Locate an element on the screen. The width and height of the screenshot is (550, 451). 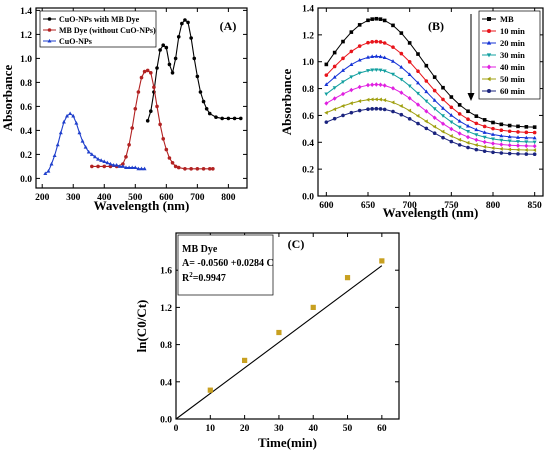
x-tick-label: 700 is located at coordinates (197, 198).